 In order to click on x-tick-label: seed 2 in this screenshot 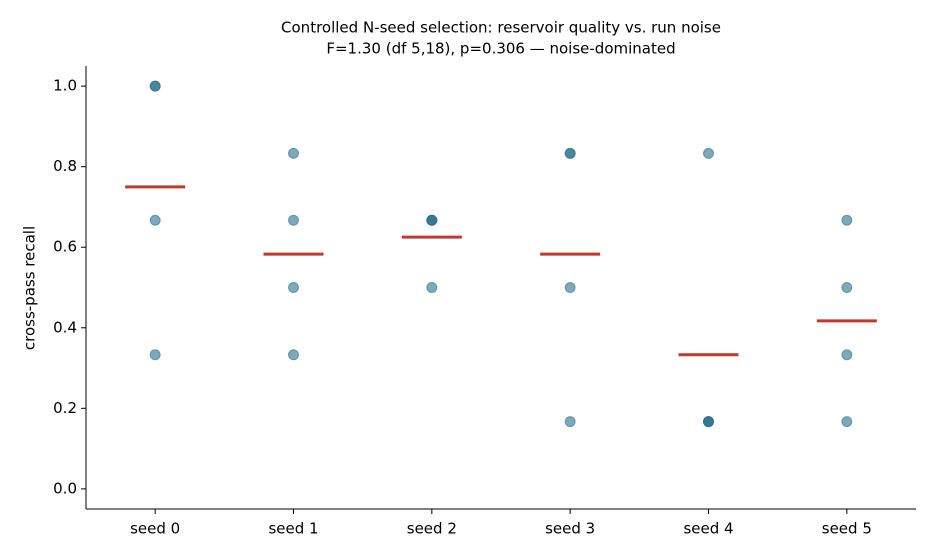, I will do `click(432, 529)`.